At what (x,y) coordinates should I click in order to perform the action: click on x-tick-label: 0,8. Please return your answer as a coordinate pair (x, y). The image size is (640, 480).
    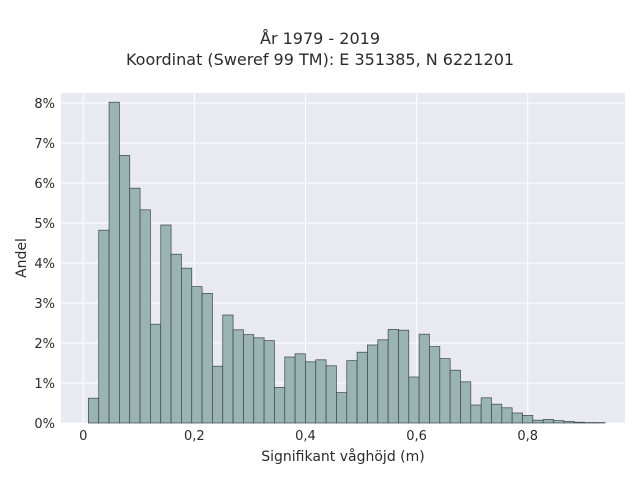
    Looking at the image, I should click on (527, 436).